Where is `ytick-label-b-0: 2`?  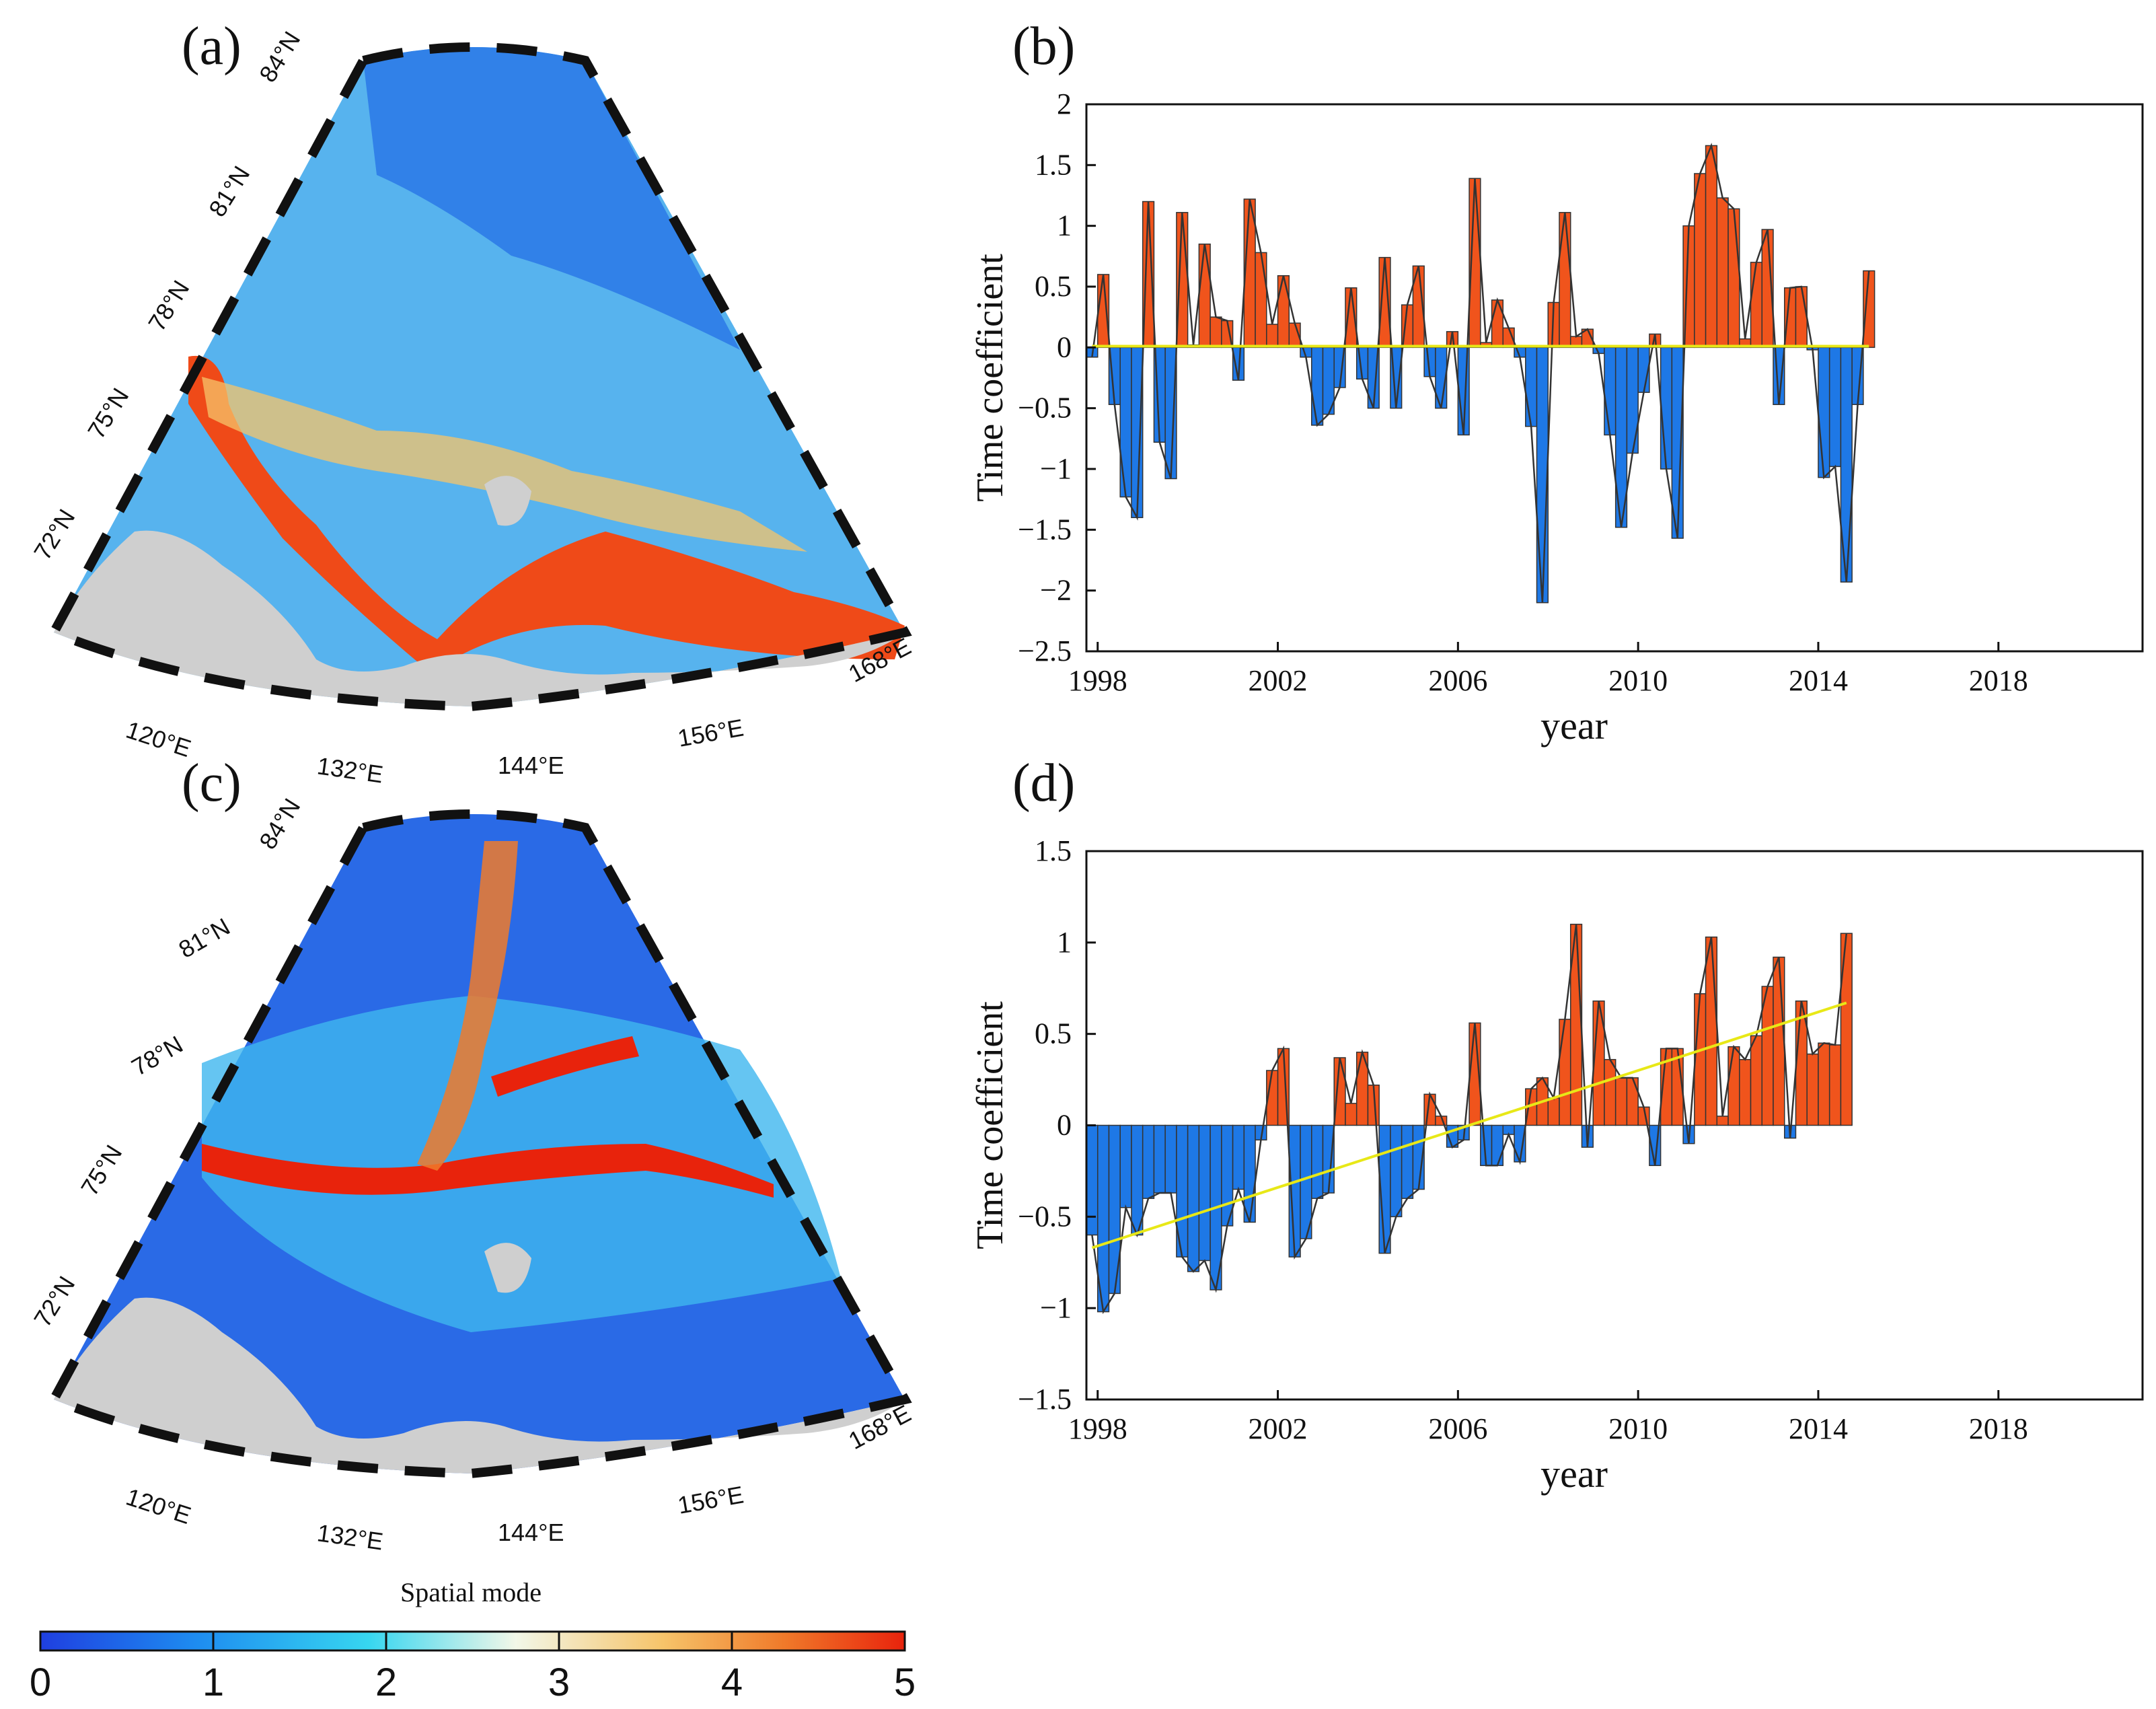
ytick-label-b-0: 2 is located at coordinates (1064, 103).